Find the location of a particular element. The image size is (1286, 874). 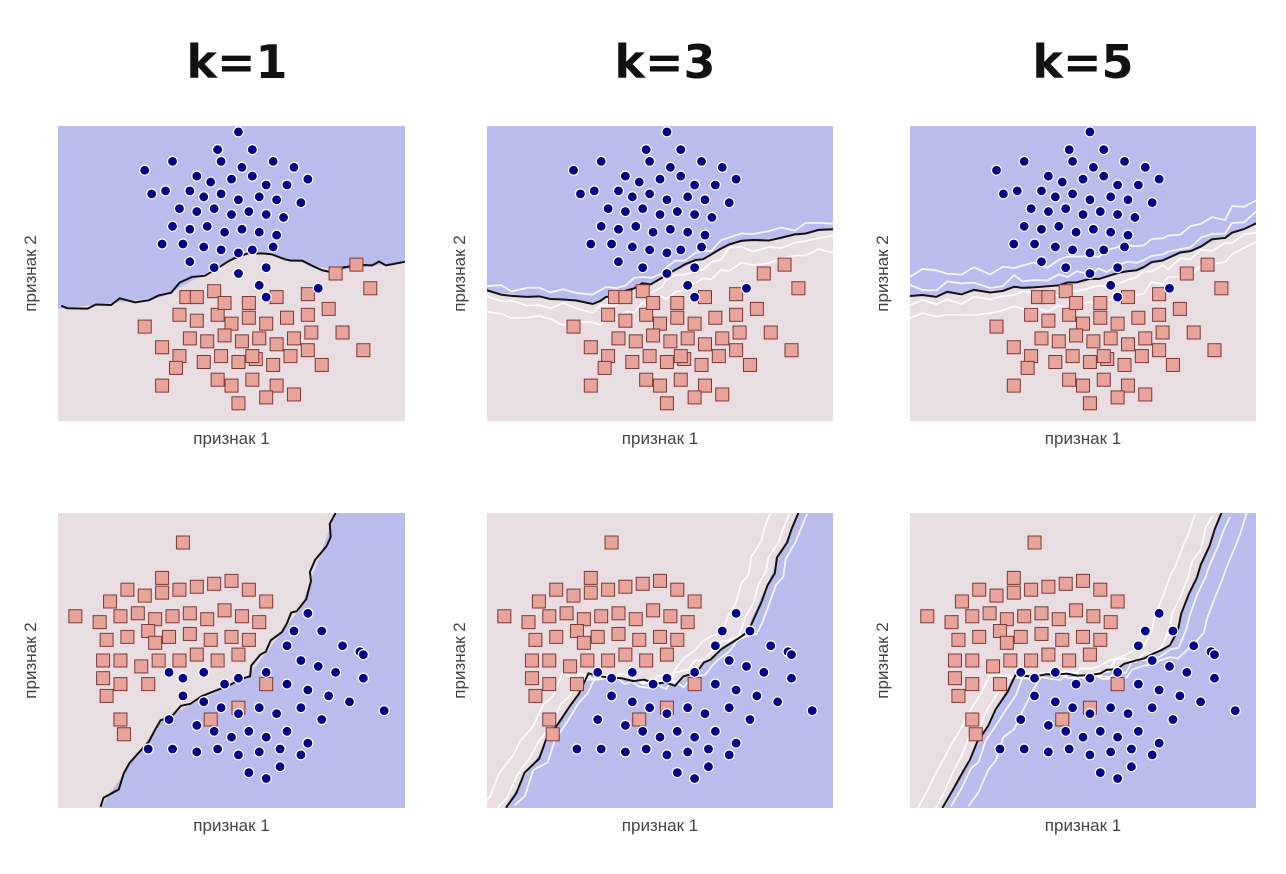

x-axis-label: признак 1 is located at coordinates (1083, 825).